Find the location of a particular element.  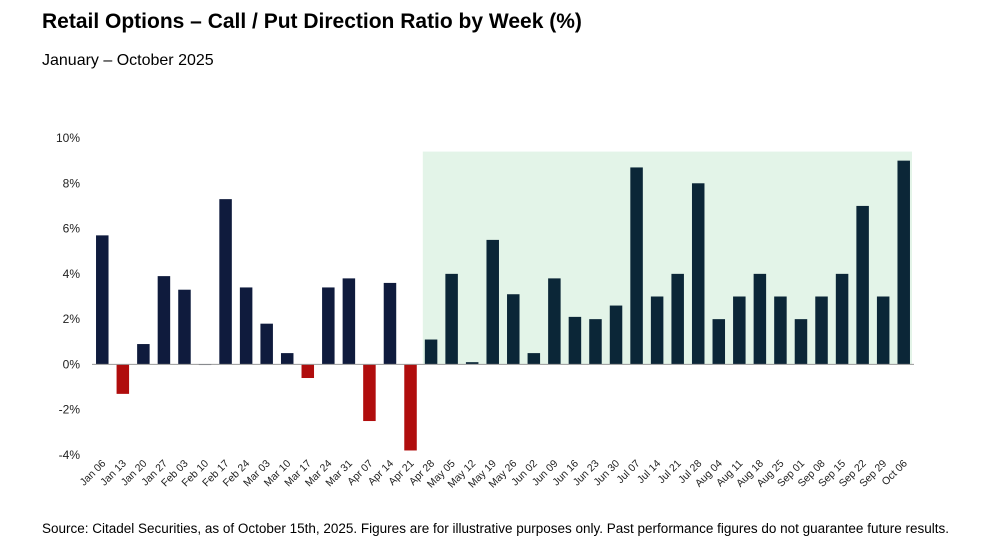

y-tick-label: 4% is located at coordinates (72, 274).